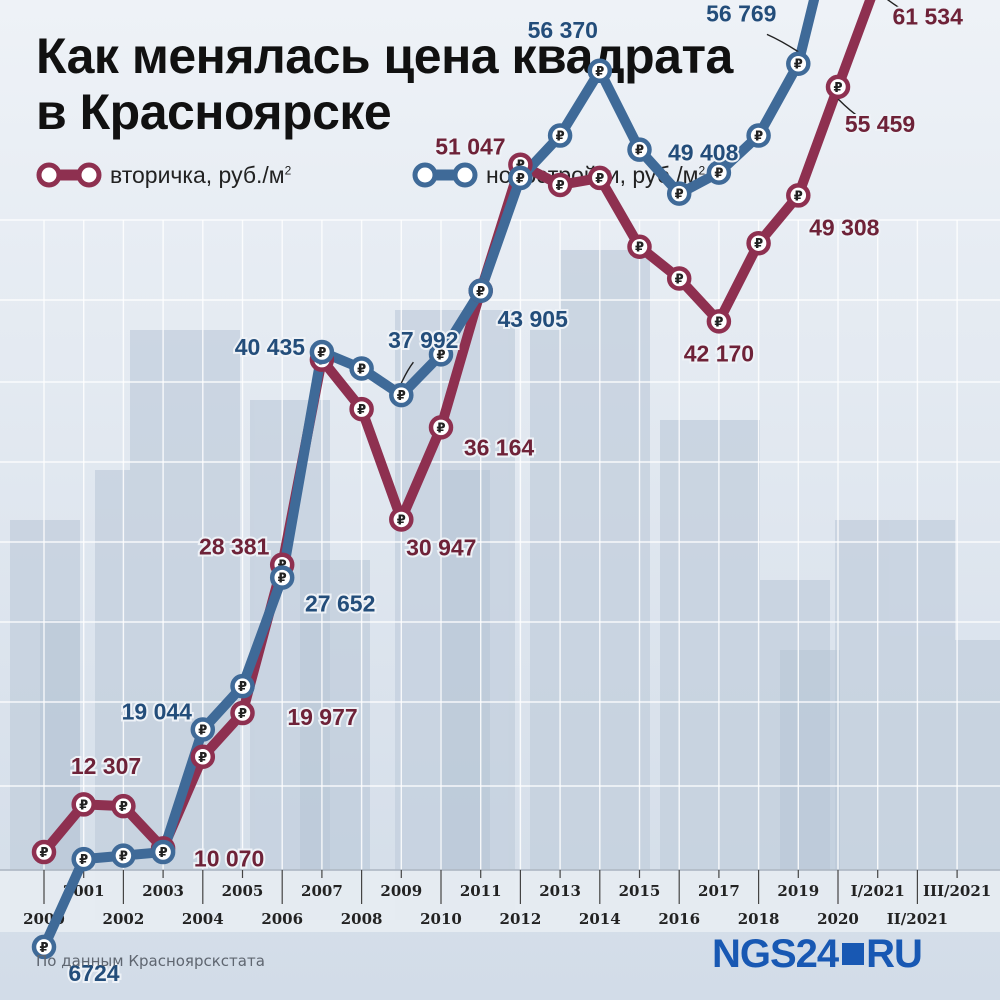 The image size is (1000, 1000). What do you see at coordinates (270, 347) in the screenshot?
I see `data-label-new: 40 435` at bounding box center [270, 347].